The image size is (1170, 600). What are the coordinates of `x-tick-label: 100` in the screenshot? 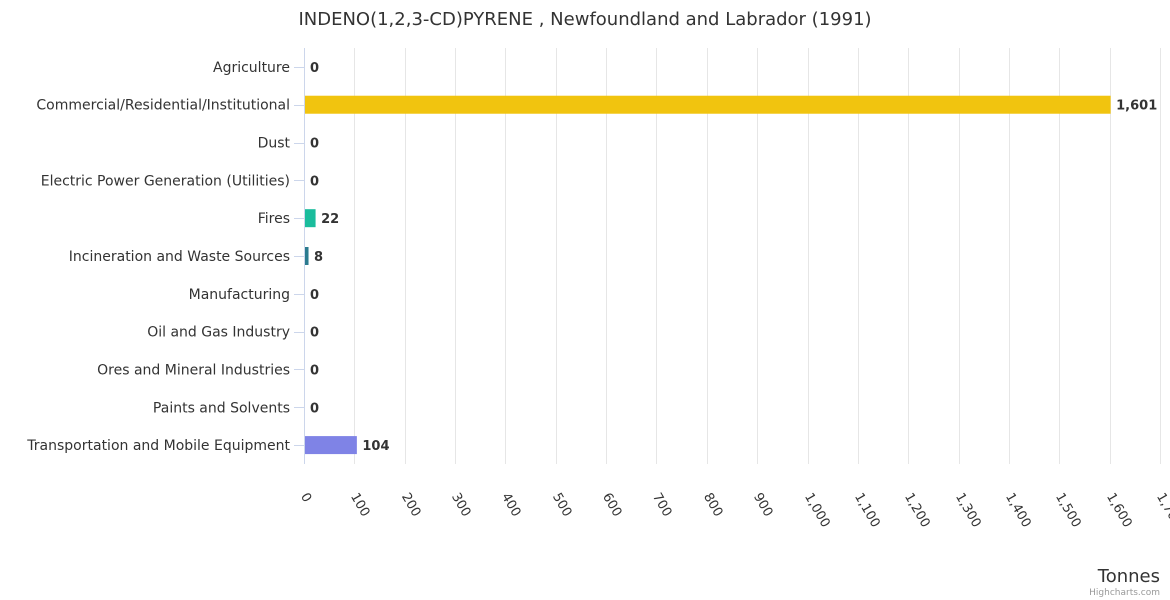 It's located at (359, 505).